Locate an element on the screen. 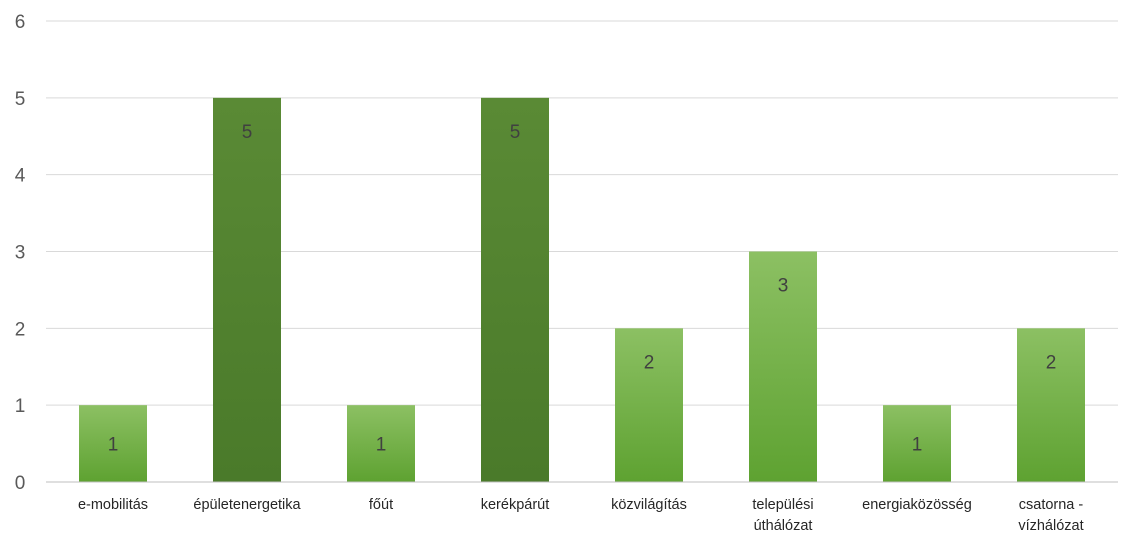  data-label-0: 1 is located at coordinates (113, 445).